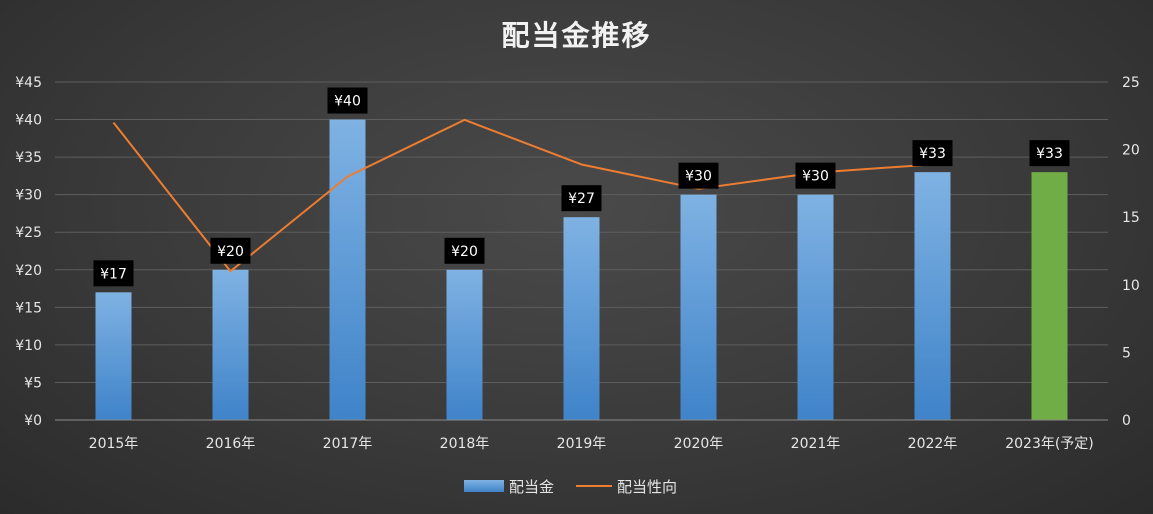 The width and height of the screenshot is (1153, 514). What do you see at coordinates (1126, 421) in the screenshot?
I see `y-right-tick-label: 0` at bounding box center [1126, 421].